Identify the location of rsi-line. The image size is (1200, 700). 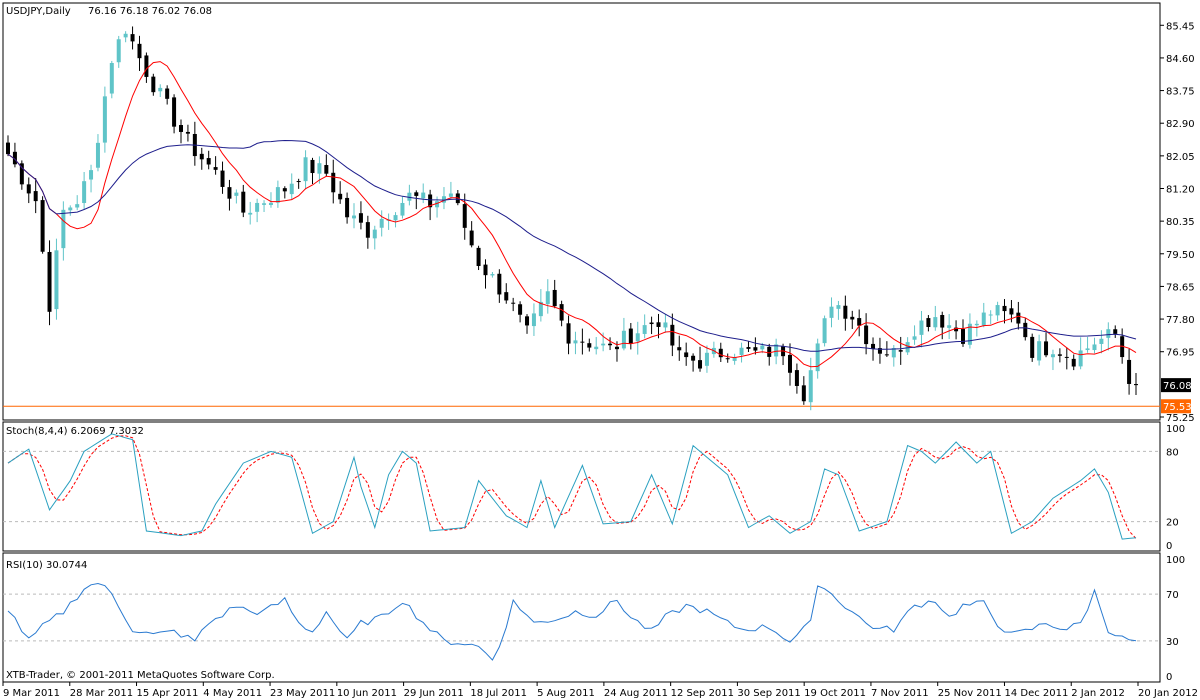
(572, 621).